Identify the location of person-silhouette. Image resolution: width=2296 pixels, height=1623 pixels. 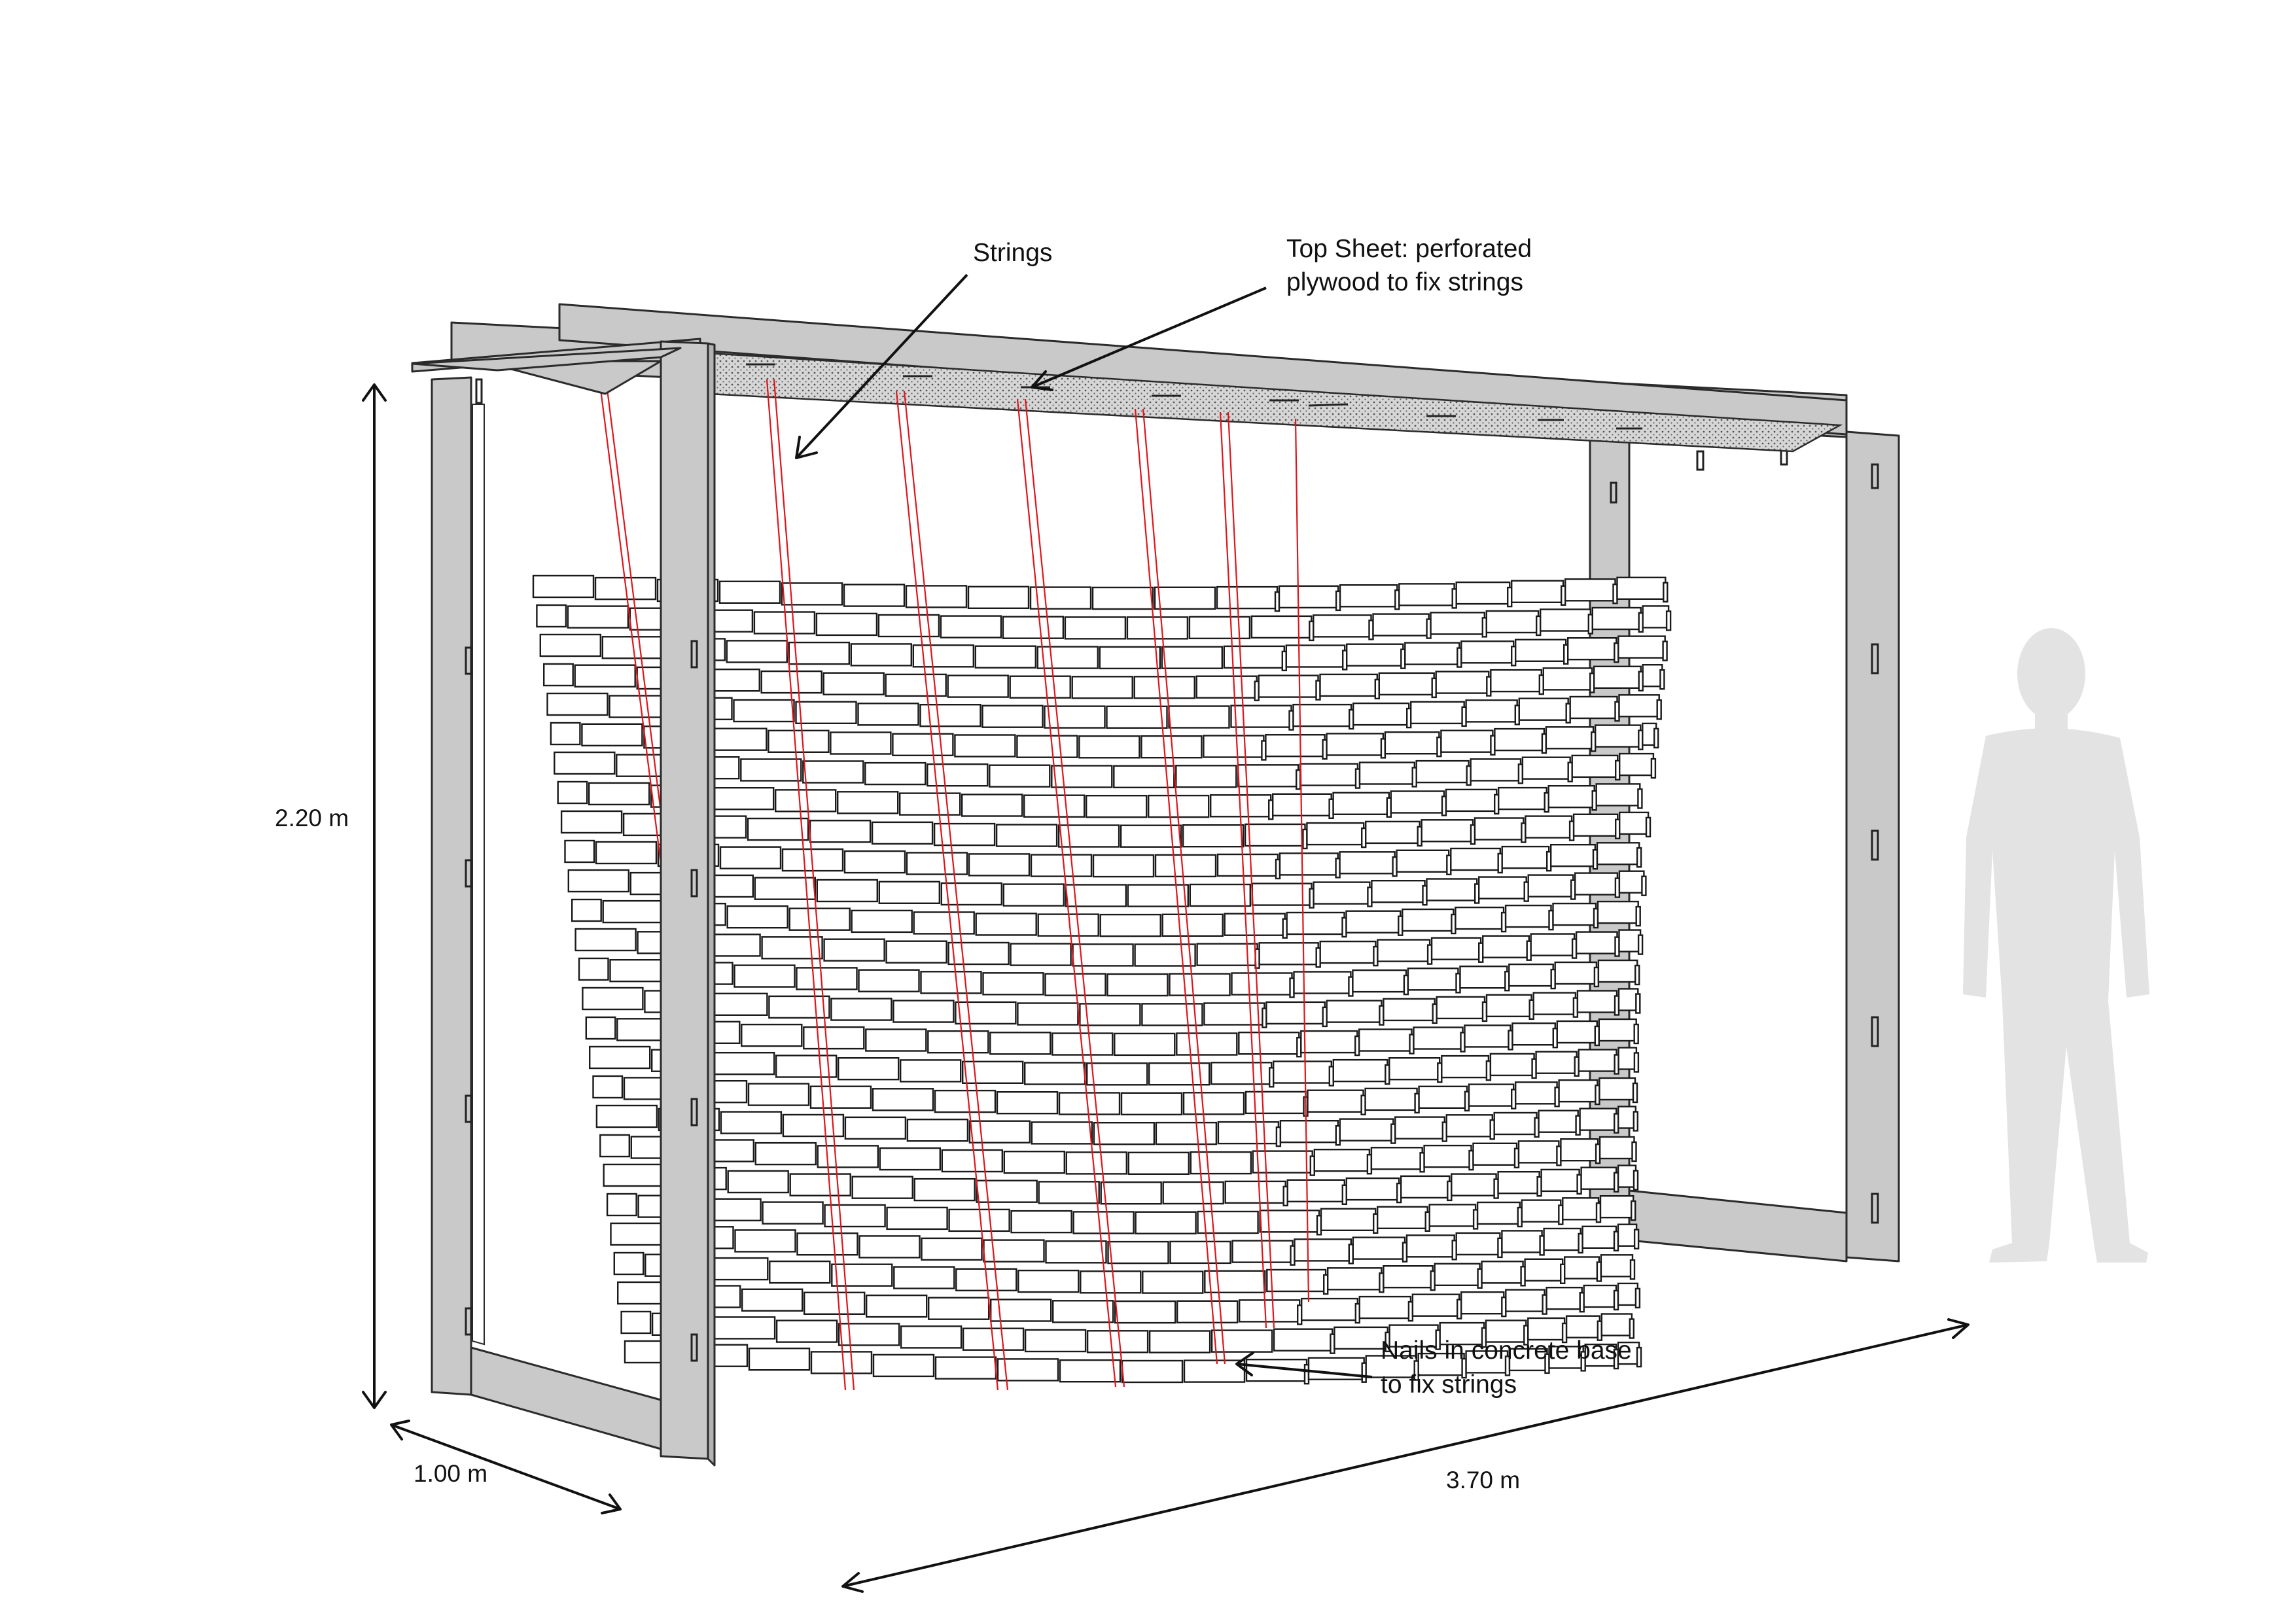
(2056, 945).